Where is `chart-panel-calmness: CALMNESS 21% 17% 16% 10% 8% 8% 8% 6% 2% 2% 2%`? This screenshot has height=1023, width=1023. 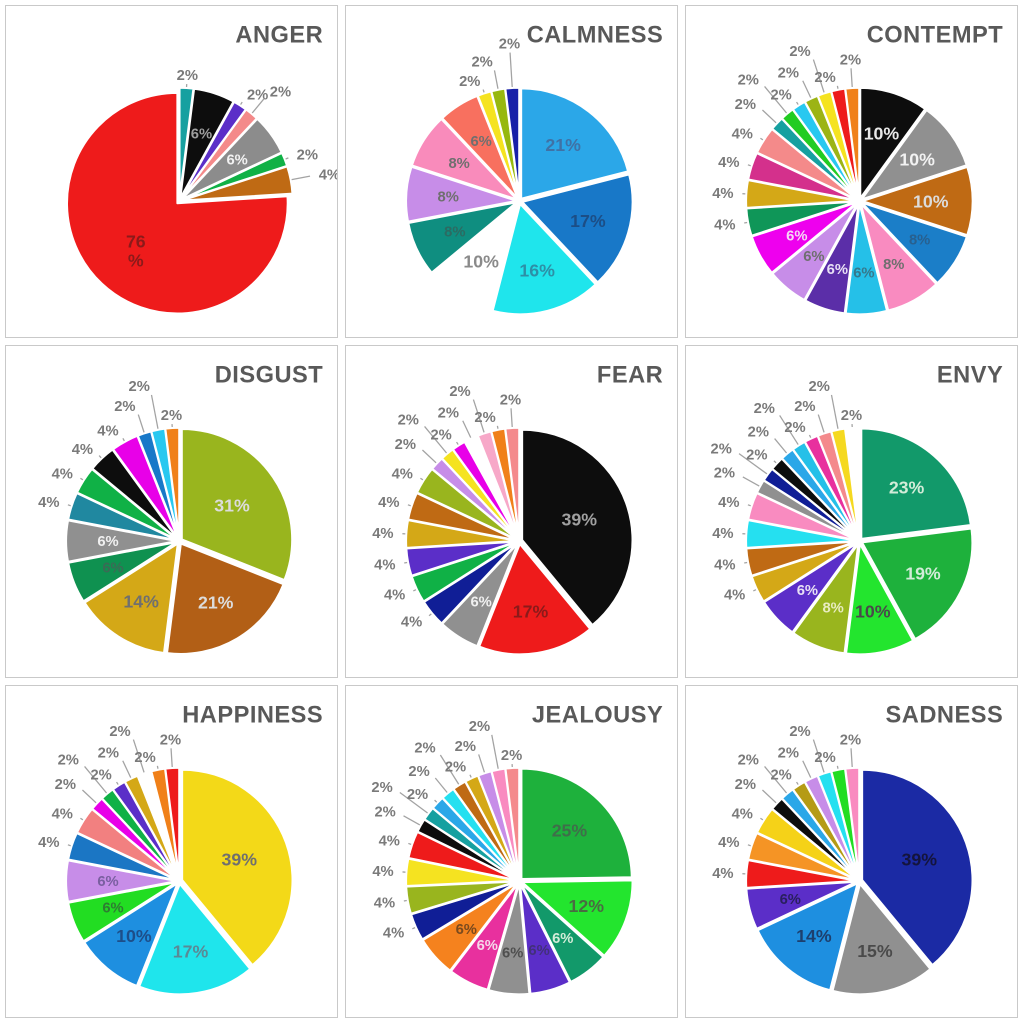 chart-panel-calmness: CALMNESS 21% 17% 16% 10% 8% 8% 8% 6% 2% 2% 2% is located at coordinates (511, 171).